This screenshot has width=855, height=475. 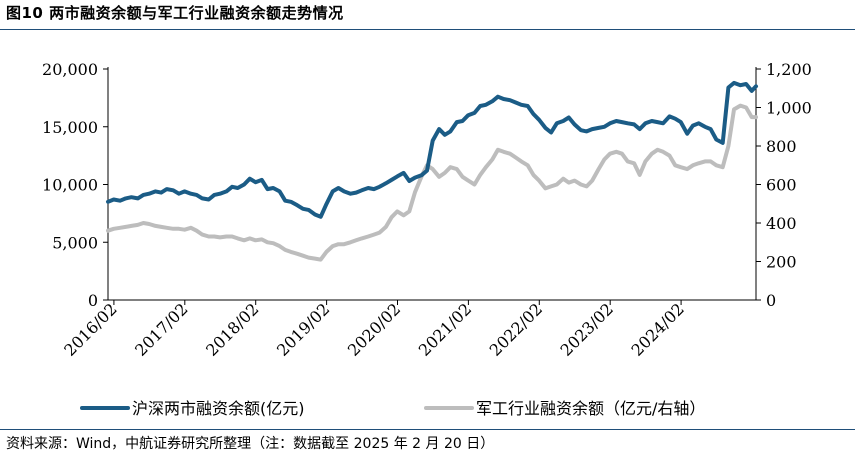 I want to click on legend-item-market-margin-label: 沪深两市融资余额(亿元), so click(x=218, y=408).